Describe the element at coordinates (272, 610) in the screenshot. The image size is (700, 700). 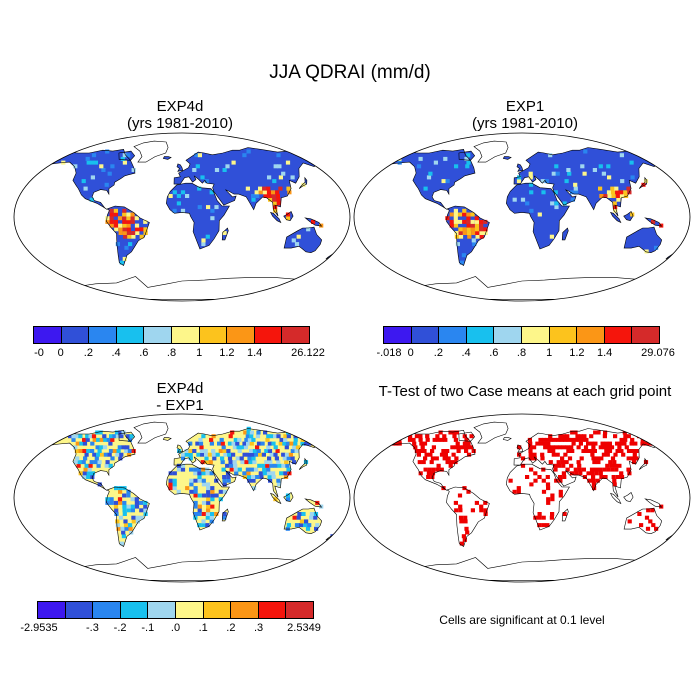
I see `colorbar-segment` at that location.